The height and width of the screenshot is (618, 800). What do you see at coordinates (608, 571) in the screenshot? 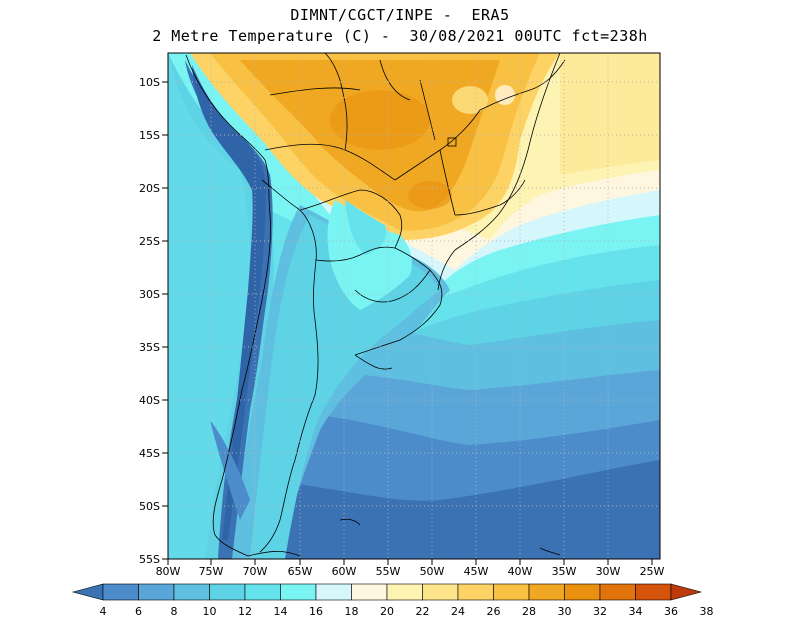
I see `lon-label-30w: 30W` at bounding box center [608, 571].